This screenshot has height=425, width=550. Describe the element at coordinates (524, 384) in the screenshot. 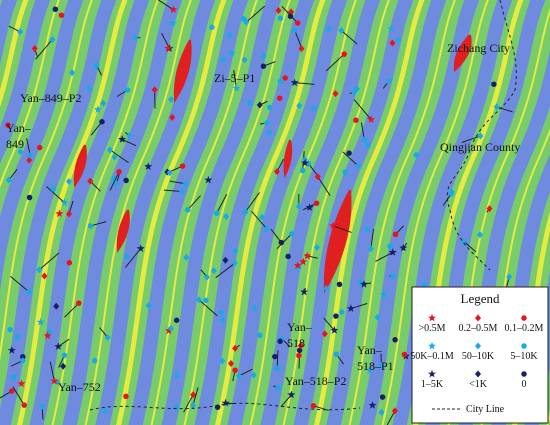

I see `legend-label: 0` at that location.